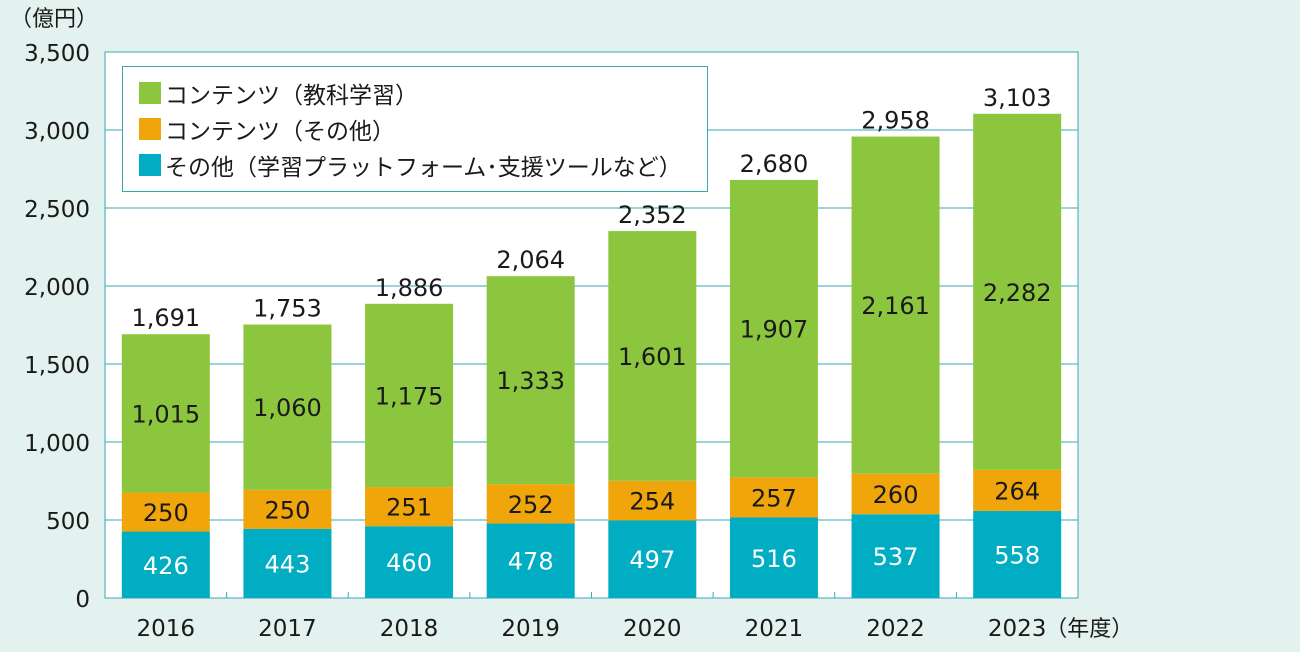  Describe the element at coordinates (409, 288) in the screenshot. I see `bar-total-label: 1,886` at that location.